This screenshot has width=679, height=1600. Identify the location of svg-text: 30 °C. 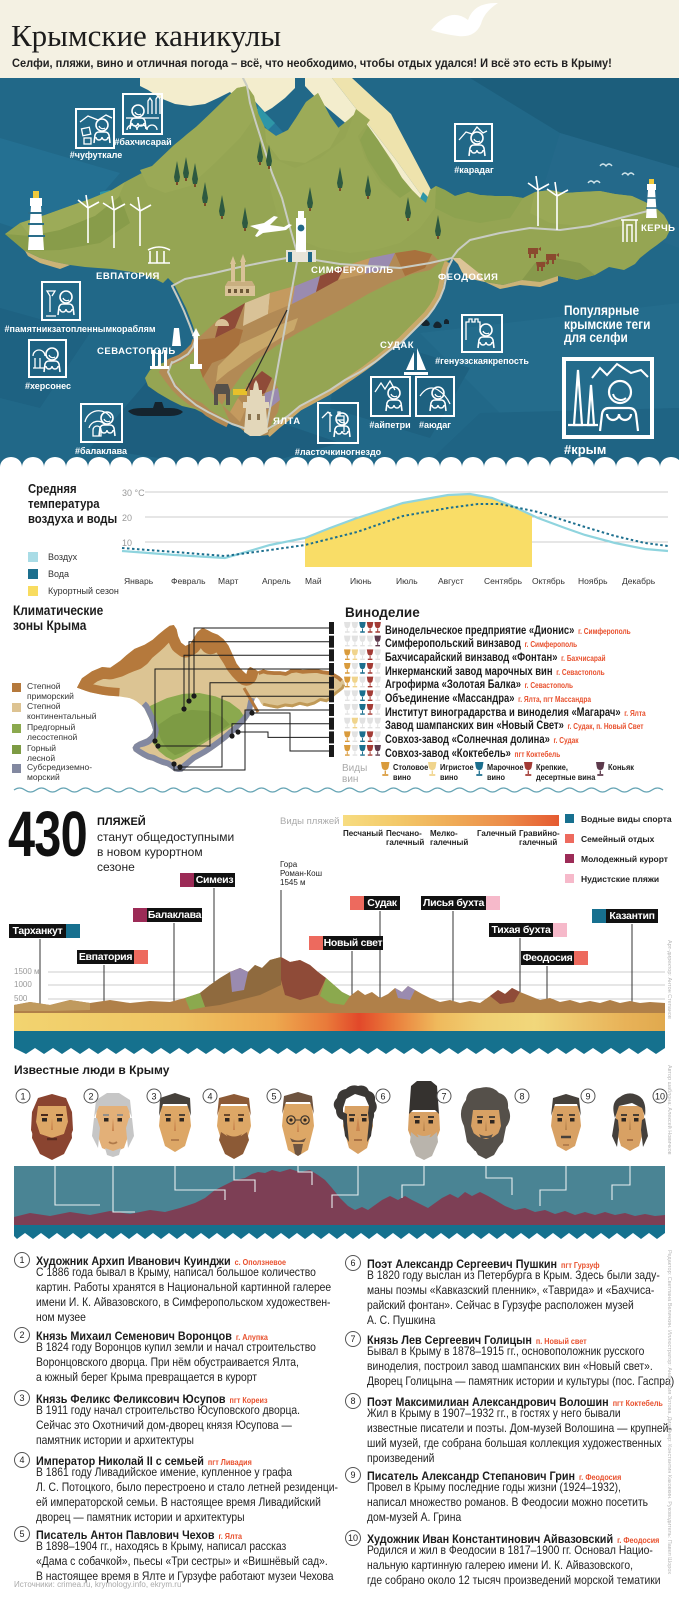
(133, 493).